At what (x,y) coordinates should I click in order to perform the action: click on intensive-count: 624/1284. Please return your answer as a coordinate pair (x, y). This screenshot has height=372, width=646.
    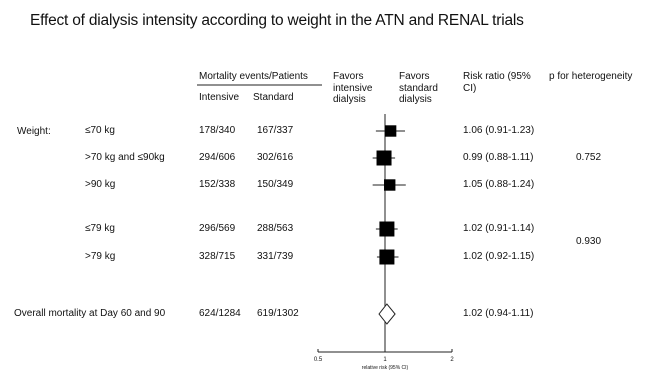
    Looking at the image, I should click on (220, 313).